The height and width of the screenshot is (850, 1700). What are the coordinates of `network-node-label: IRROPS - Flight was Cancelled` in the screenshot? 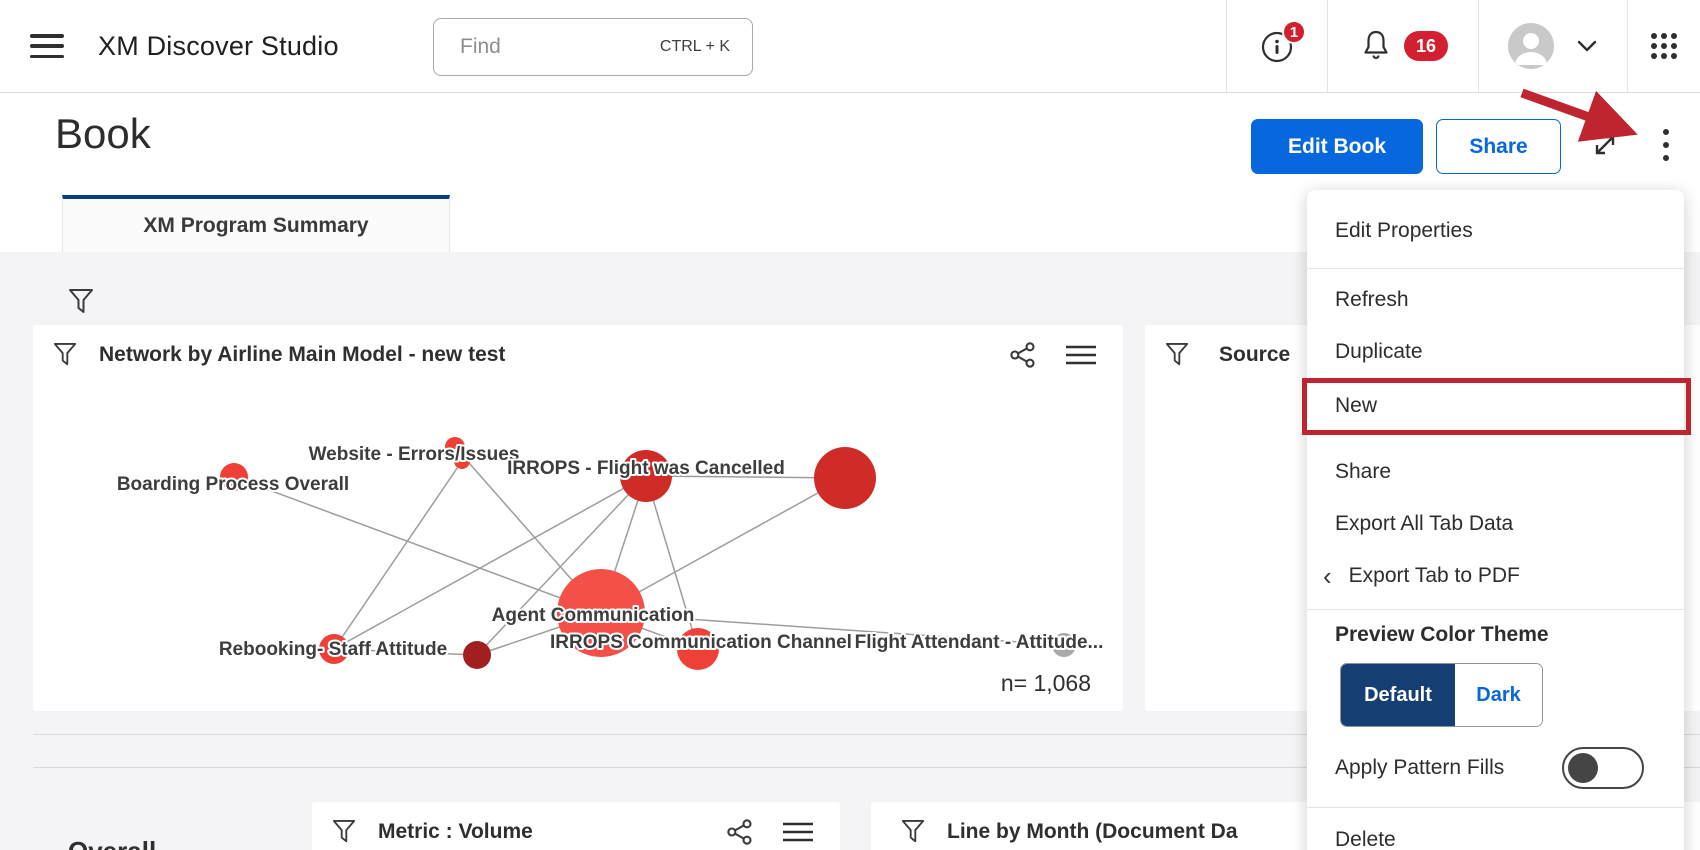 It's located at (646, 468).